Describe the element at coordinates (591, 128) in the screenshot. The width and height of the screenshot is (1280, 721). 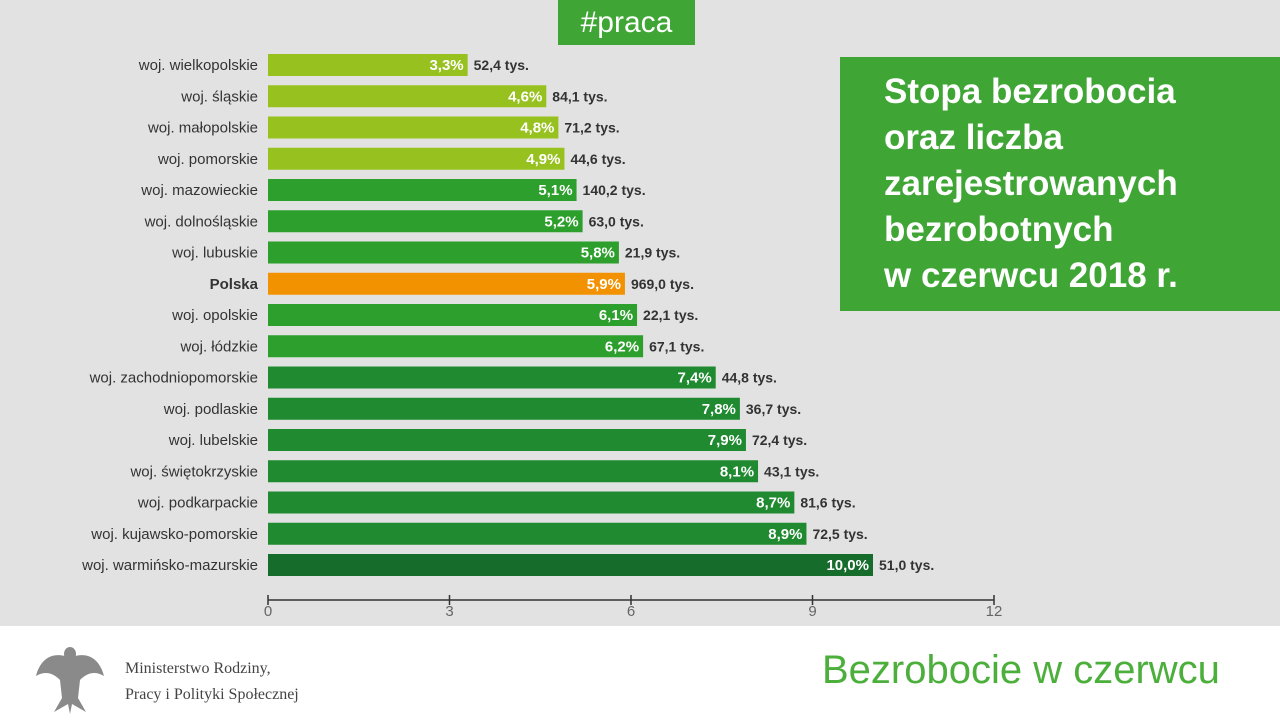
I see `count-label: 71,2 tys.` at that location.